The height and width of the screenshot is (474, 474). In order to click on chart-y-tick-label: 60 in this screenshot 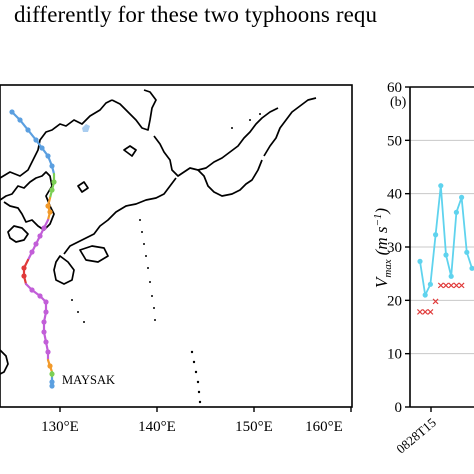, I will do `click(394, 88)`.